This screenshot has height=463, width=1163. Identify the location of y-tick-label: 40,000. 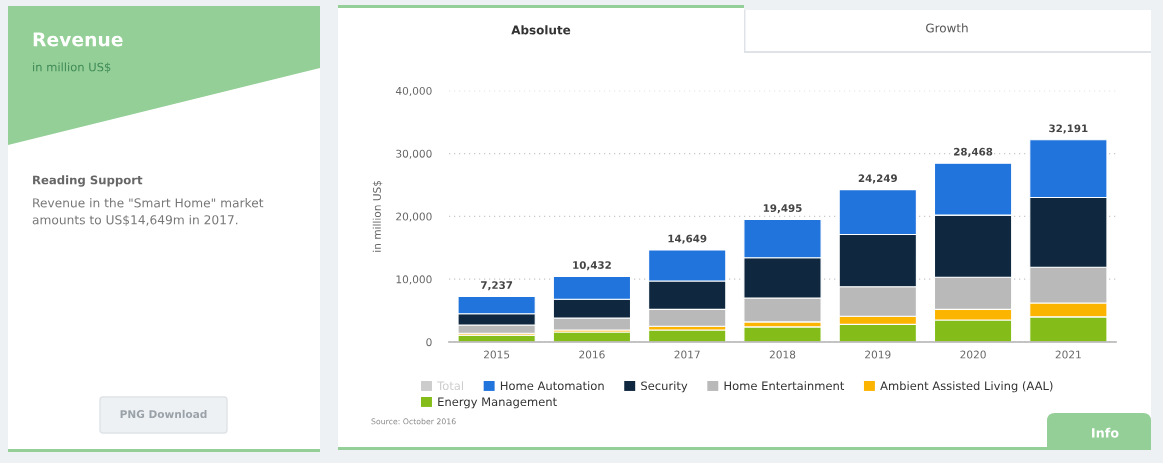
(413, 91).